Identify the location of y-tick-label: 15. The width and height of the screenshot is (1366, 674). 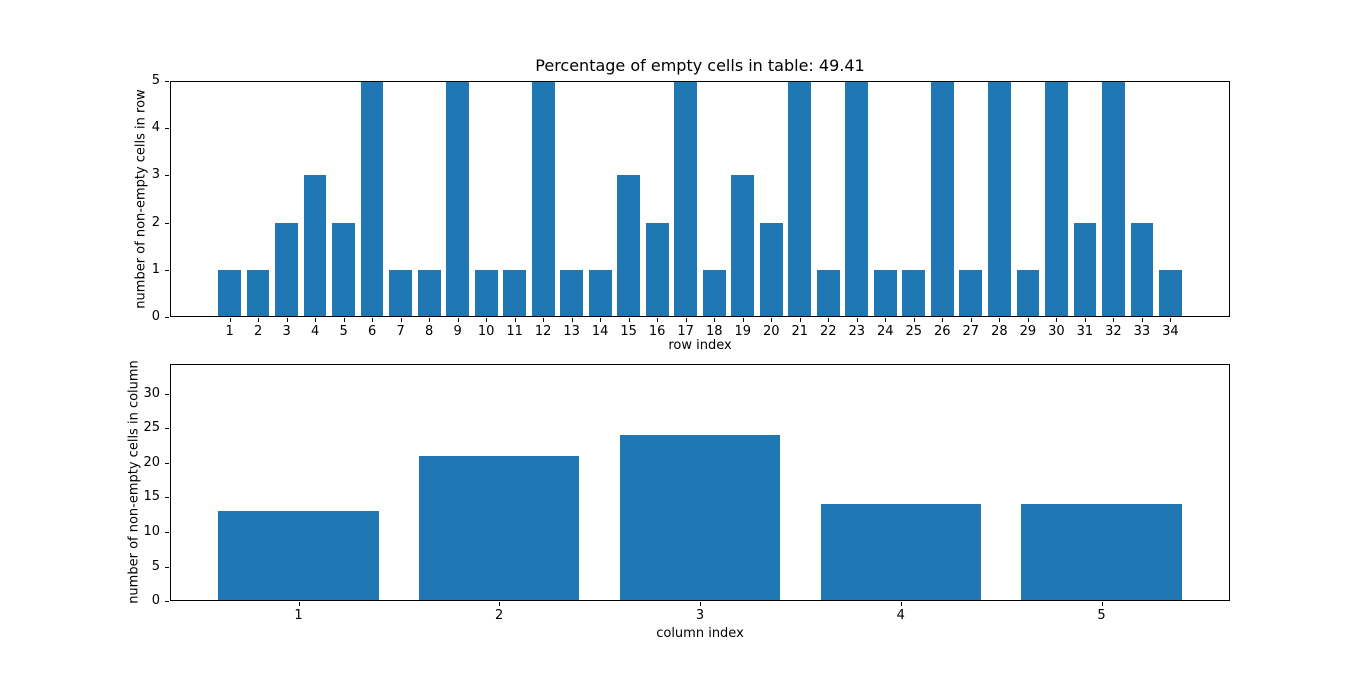
(151, 497).